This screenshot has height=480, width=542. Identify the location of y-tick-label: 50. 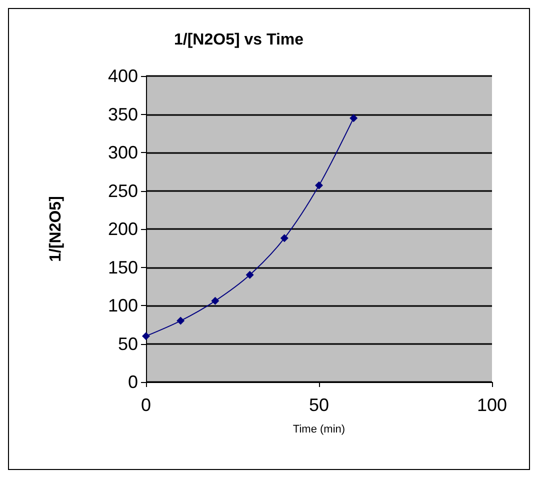
(128, 344).